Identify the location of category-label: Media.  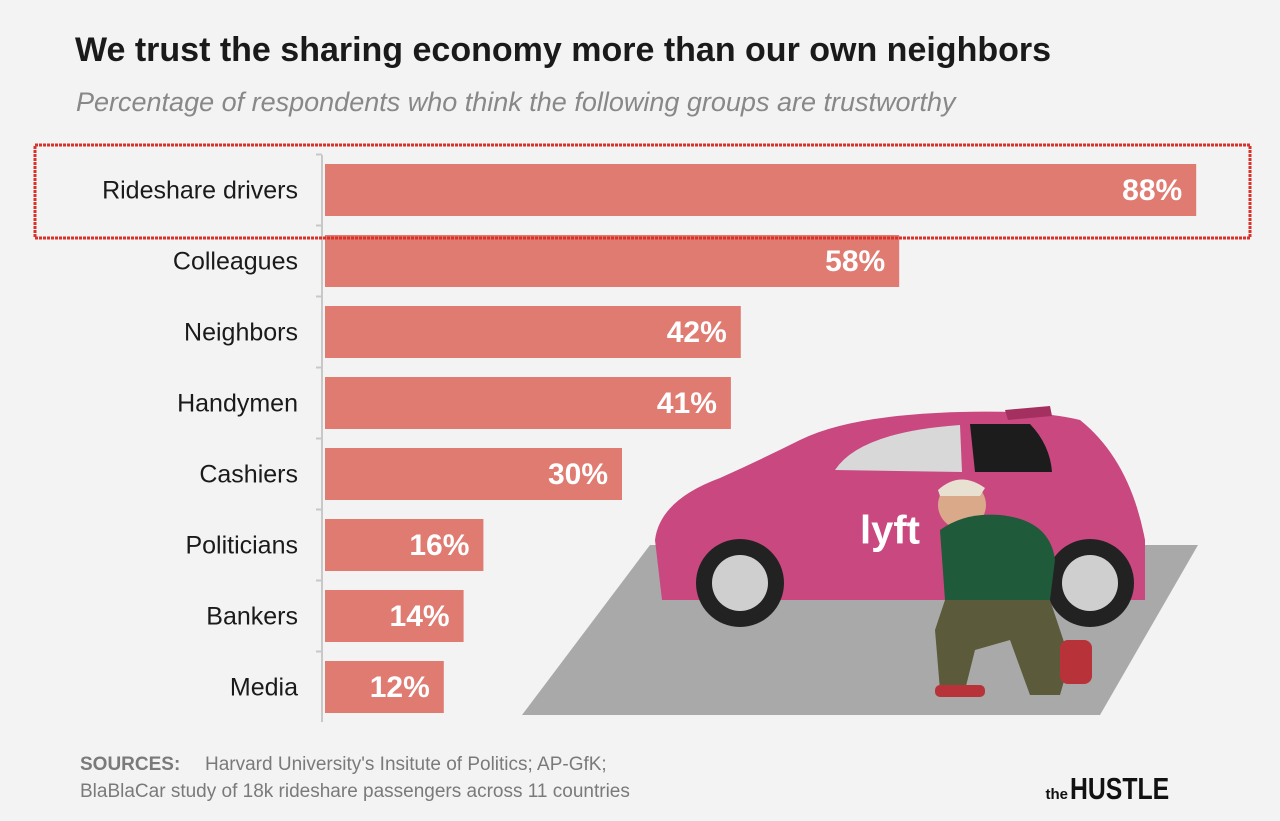
(264, 688).